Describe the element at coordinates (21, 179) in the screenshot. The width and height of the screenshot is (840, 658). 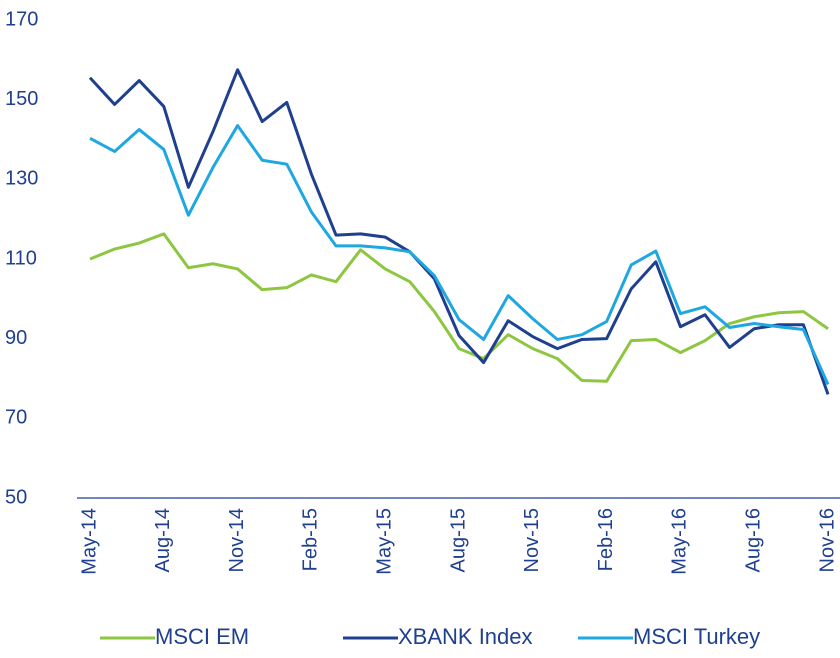
I see `y-tick-label: 130` at that location.